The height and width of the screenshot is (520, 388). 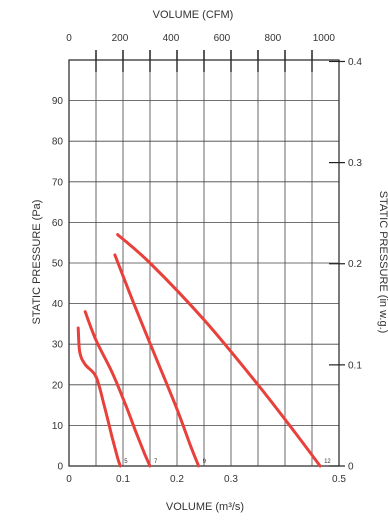 I want to click on series-12-label: 12, so click(x=327, y=462).